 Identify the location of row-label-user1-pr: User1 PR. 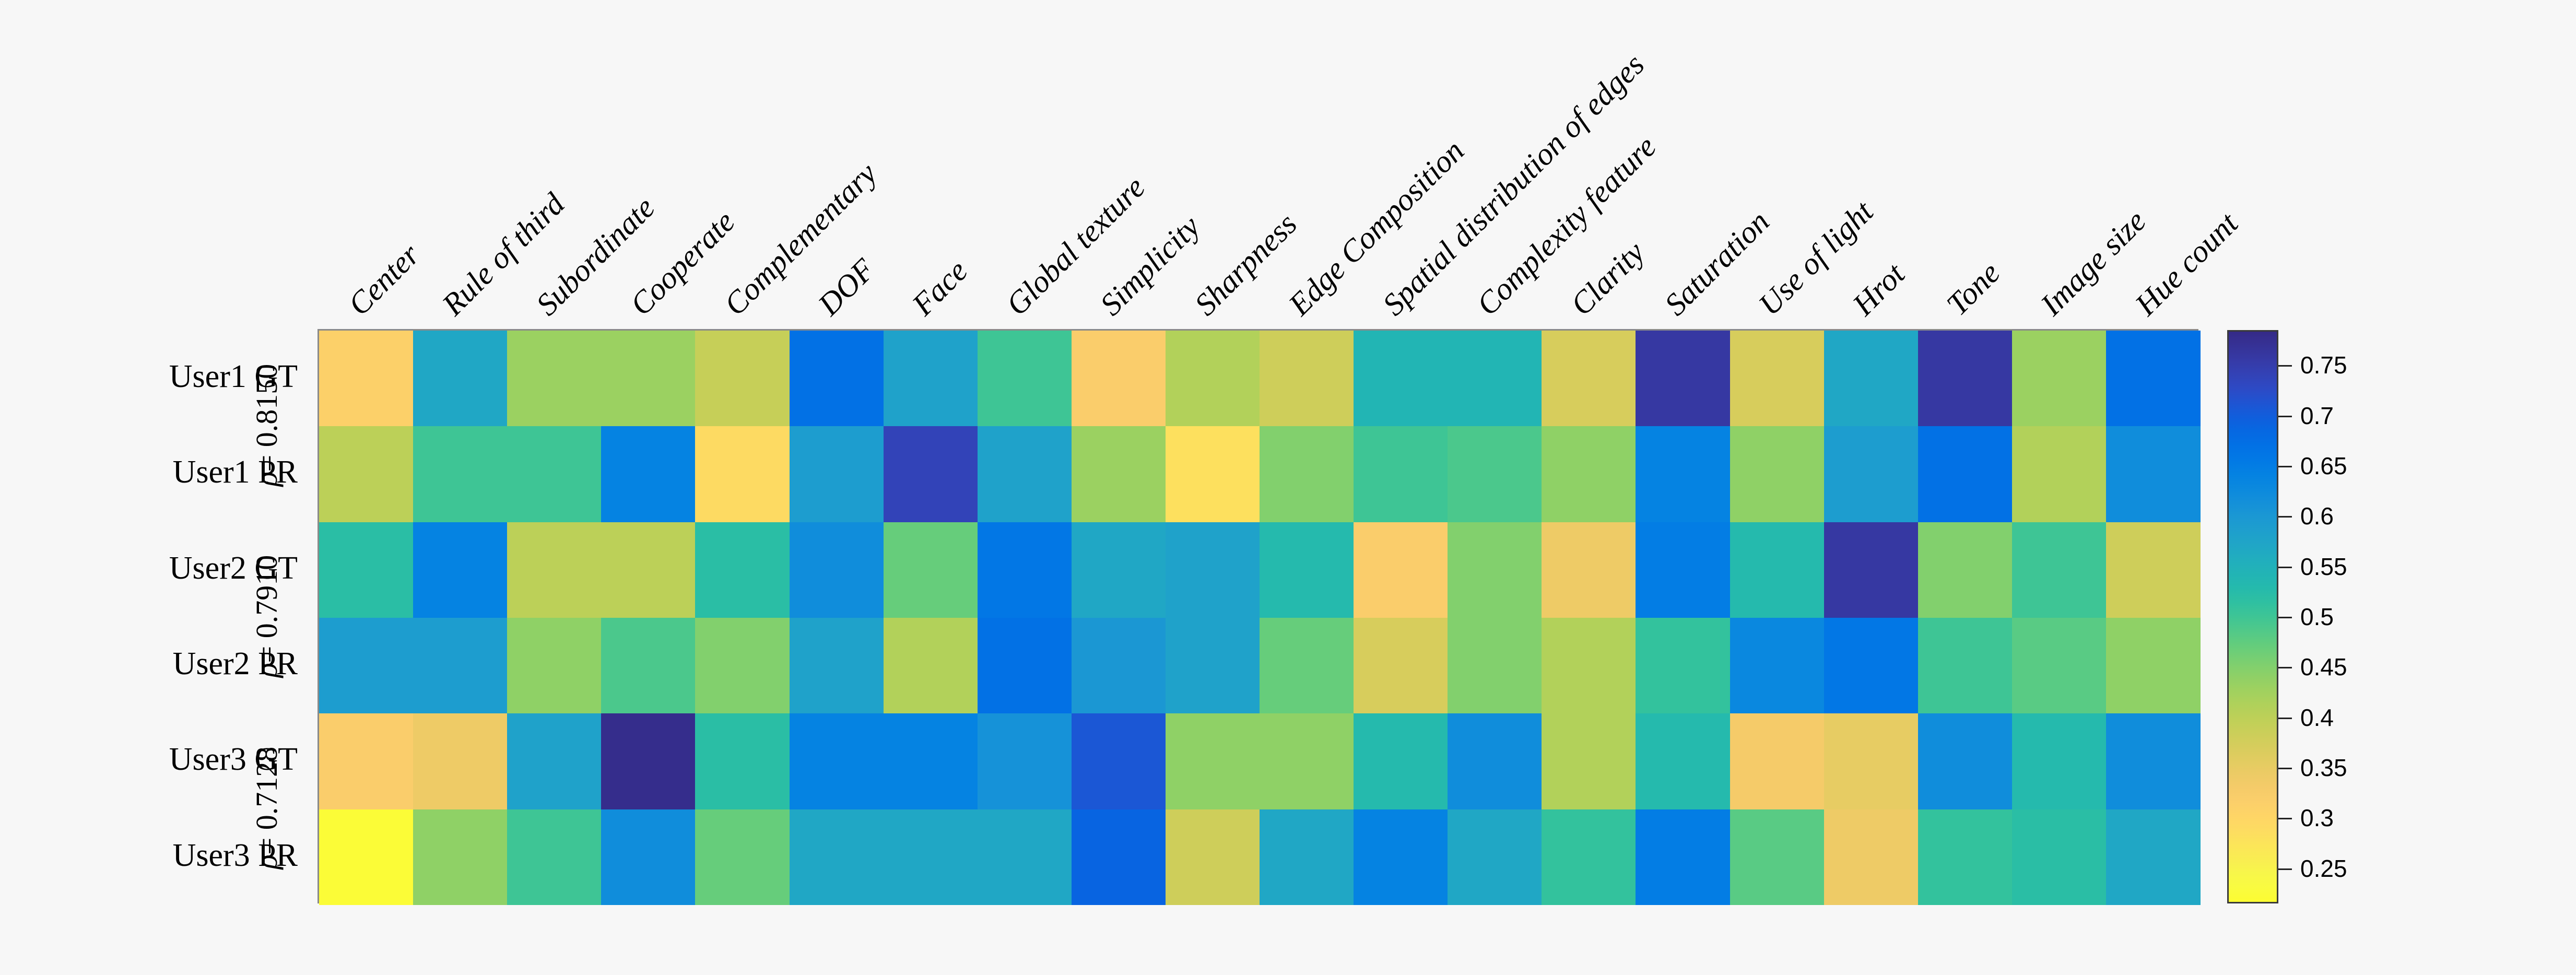
(235, 472).